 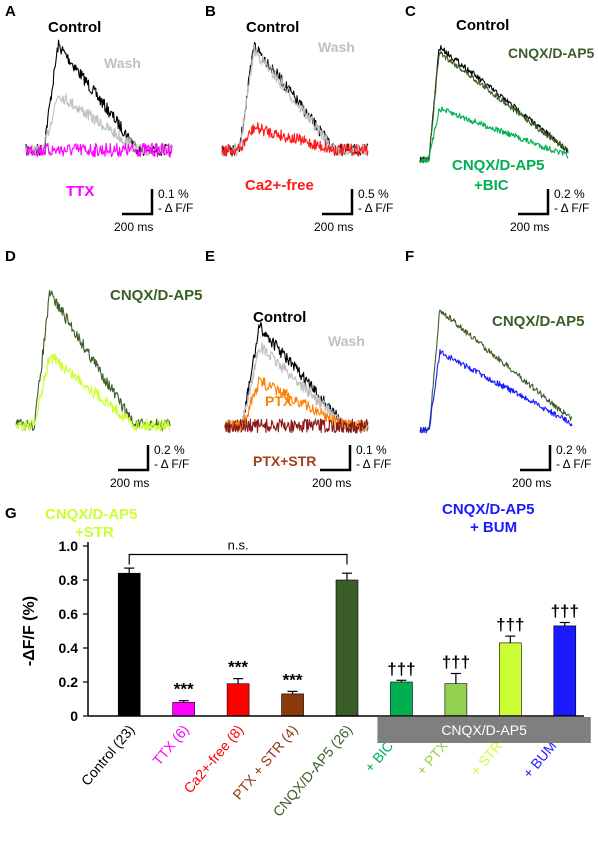 What do you see at coordinates (410, 11) in the screenshot?
I see `panel-letter: C` at bounding box center [410, 11].